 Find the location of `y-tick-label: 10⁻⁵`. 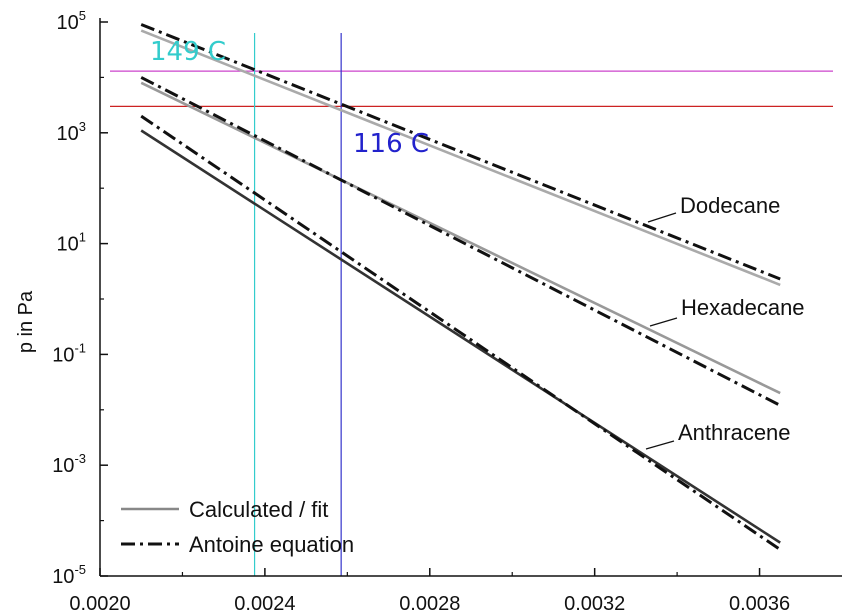

y-tick-label: 10⁻⁵ is located at coordinates (69, 575).